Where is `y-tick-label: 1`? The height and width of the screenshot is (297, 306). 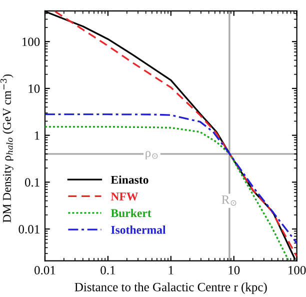 y-tick-label: 1 is located at coordinates (37, 135).